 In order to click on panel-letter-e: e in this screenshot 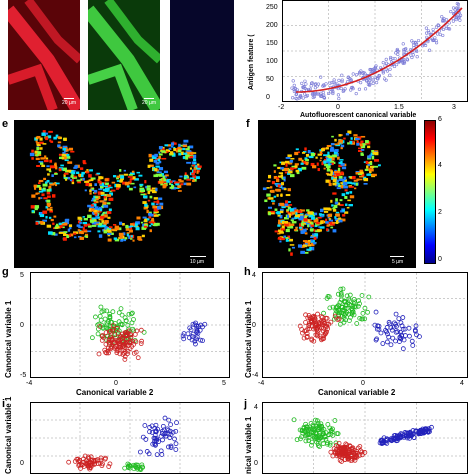, I will do `click(5, 124)`.